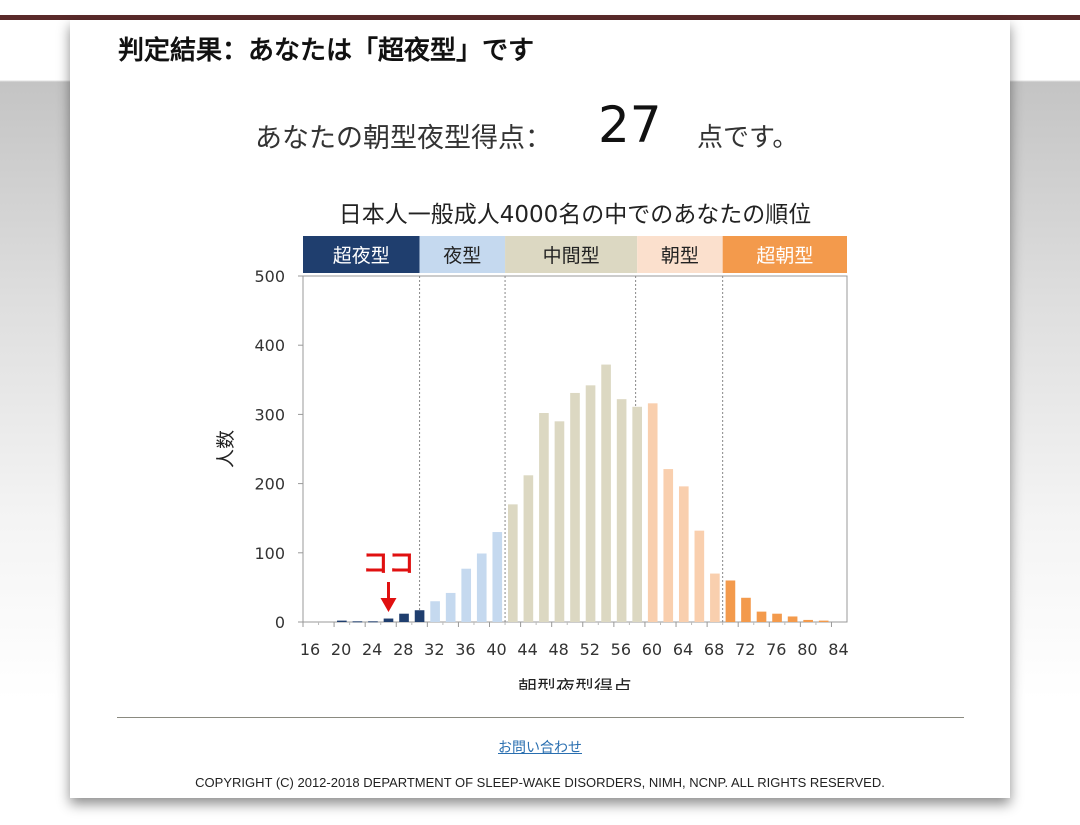  What do you see at coordinates (269, 553) in the screenshot?
I see `y-tick-label-100: 100` at bounding box center [269, 553].